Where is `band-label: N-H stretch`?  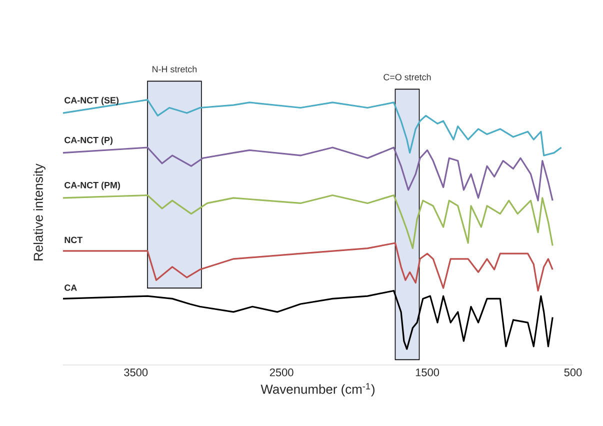
band-label: N-H stretch is located at coordinates (174, 69).